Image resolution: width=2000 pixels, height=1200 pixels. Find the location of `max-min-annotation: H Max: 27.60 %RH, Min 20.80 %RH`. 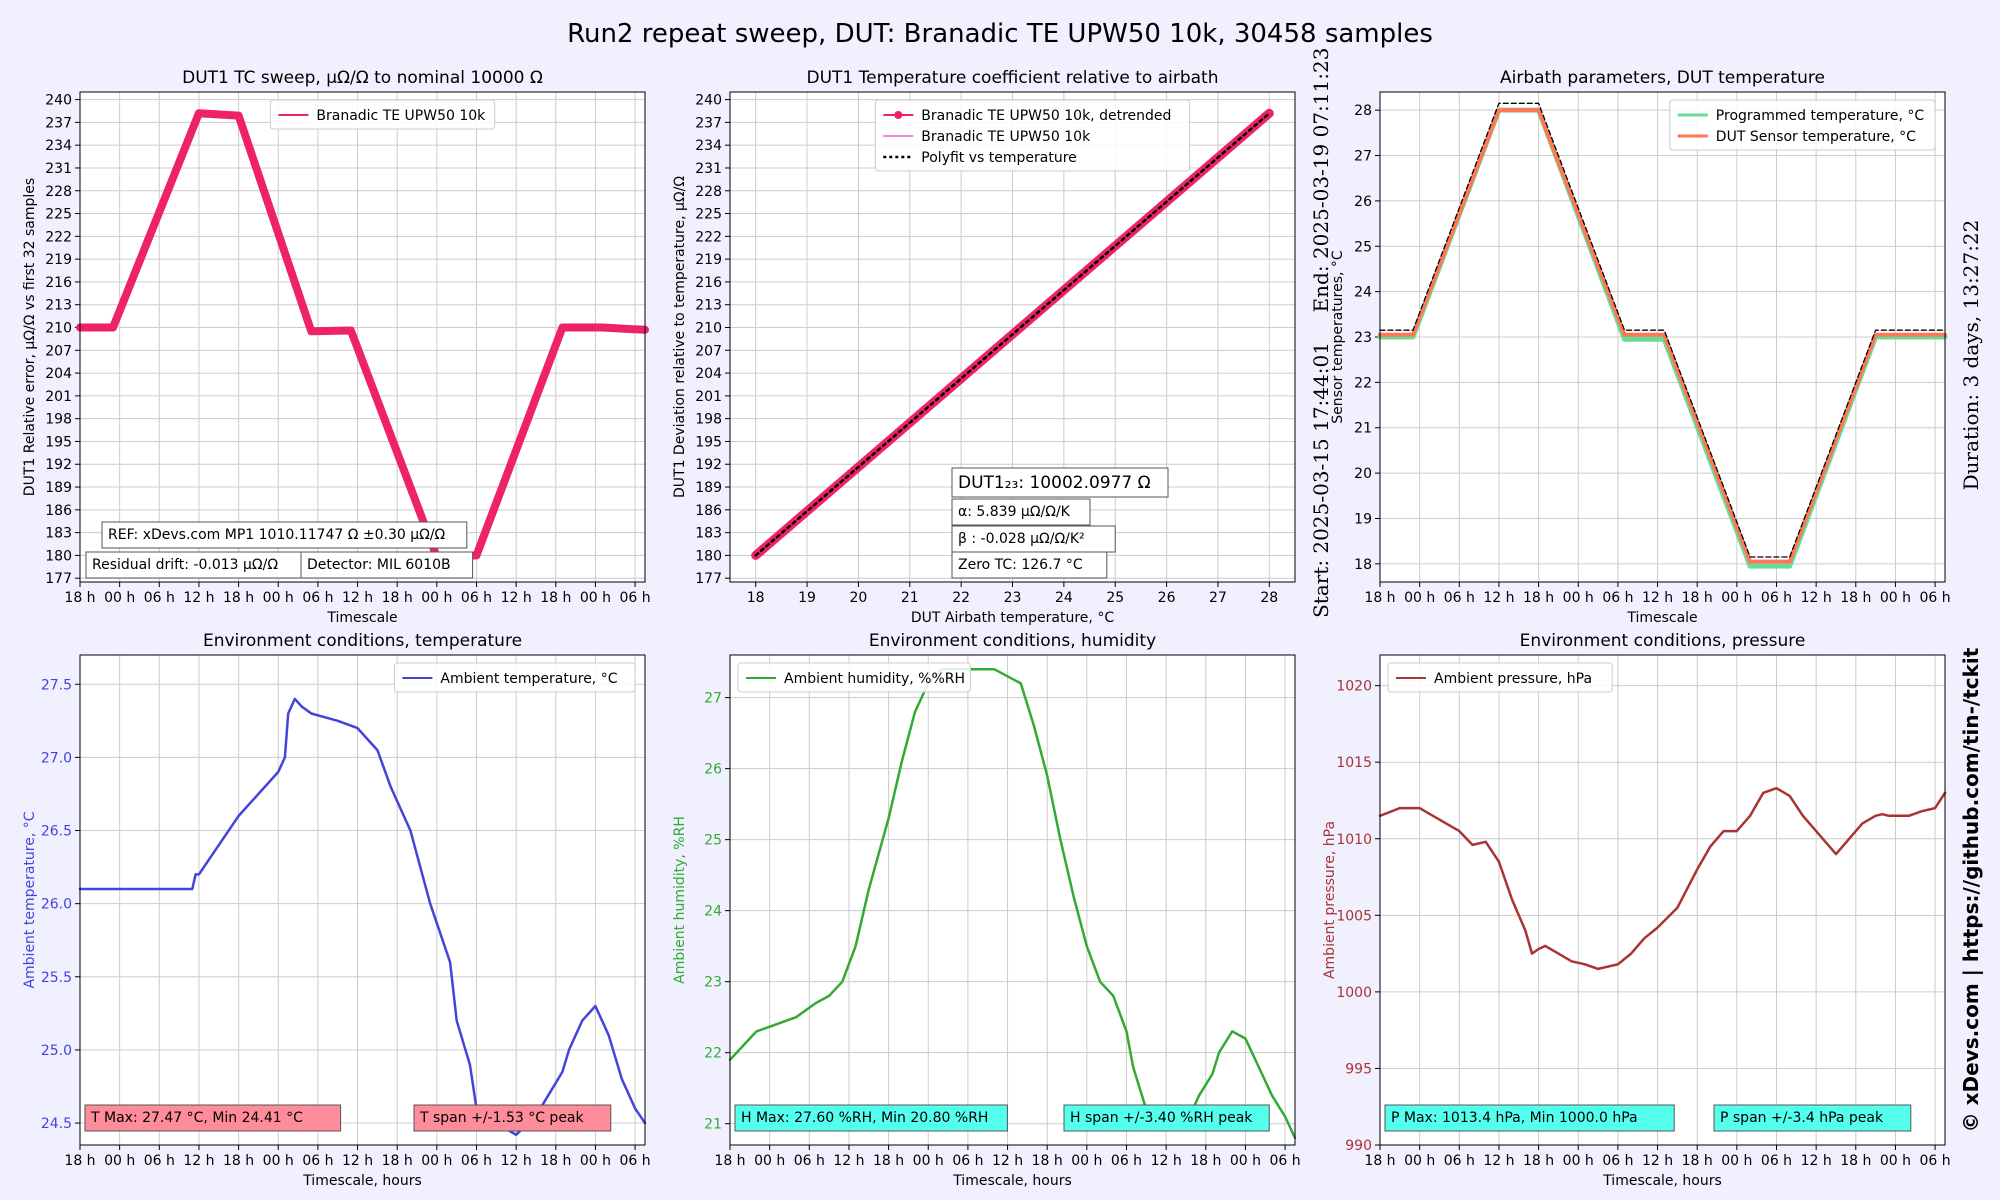

max-min-annotation: H Max: 27.60 %RH, Min 20.80 %RH is located at coordinates (864, 1118).